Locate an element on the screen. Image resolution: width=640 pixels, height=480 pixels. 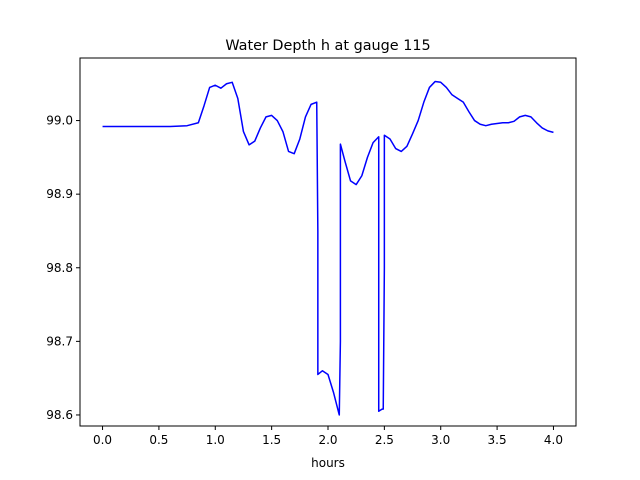
y-tick-label: 98.8 is located at coordinates (59, 268).